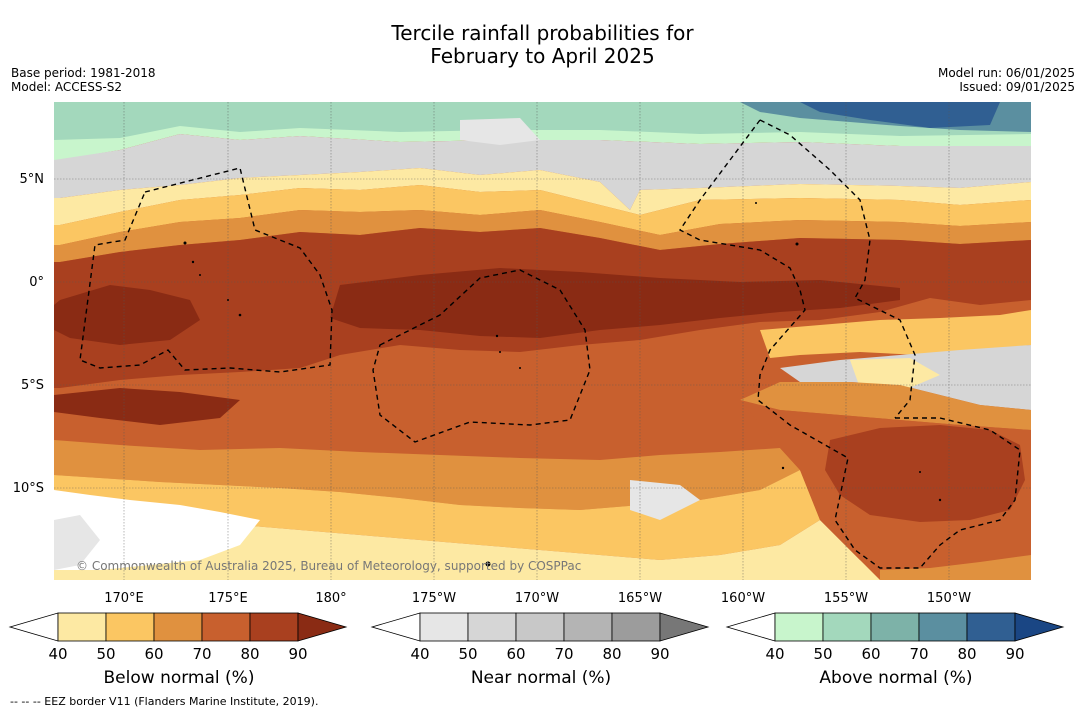 The image size is (1085, 713). Describe the element at coordinates (467, 542) in the screenshot. I see `below-40-band-south` at that location.